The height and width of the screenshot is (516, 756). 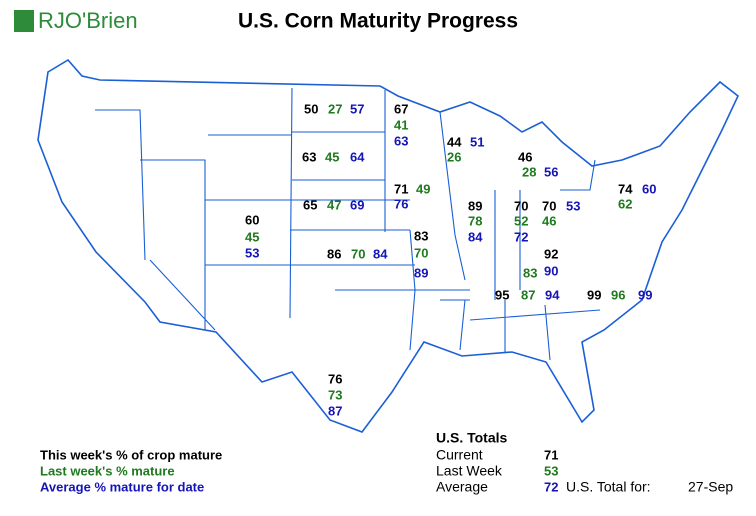 What do you see at coordinates (131, 454) in the screenshot?
I see `legend-current: This week's % of crop mature` at bounding box center [131, 454].